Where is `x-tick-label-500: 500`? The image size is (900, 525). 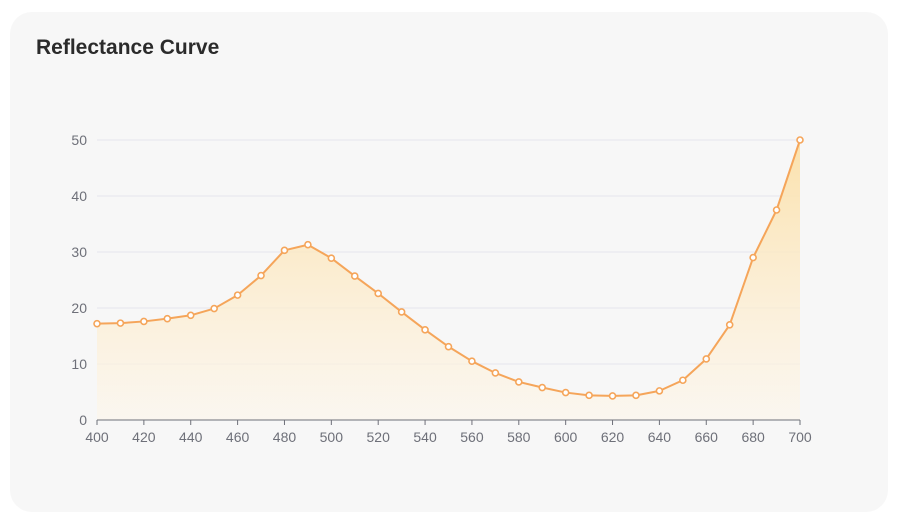
x-tick-label-500: 500 is located at coordinates (332, 437).